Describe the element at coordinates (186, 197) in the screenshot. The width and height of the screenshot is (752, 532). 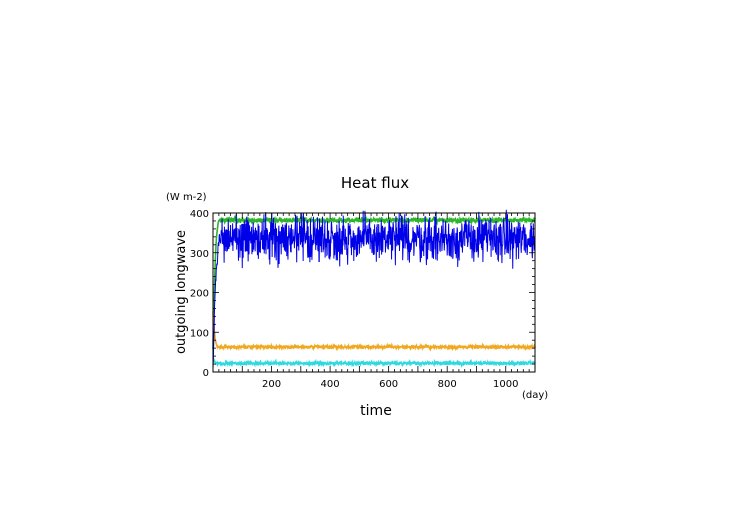
I see `y-unit-label: (W m-2)` at that location.